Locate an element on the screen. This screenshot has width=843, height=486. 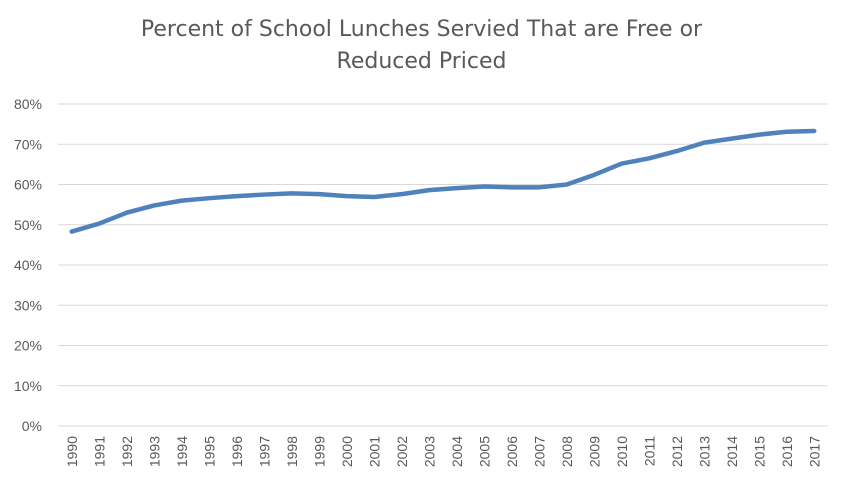
x-tick-label: 2001 is located at coordinates (374, 451).